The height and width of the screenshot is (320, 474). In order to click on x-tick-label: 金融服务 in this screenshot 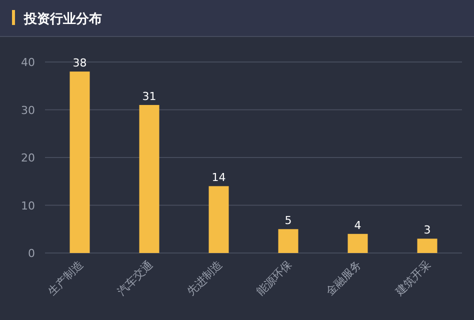, I will do `click(344, 278)`.